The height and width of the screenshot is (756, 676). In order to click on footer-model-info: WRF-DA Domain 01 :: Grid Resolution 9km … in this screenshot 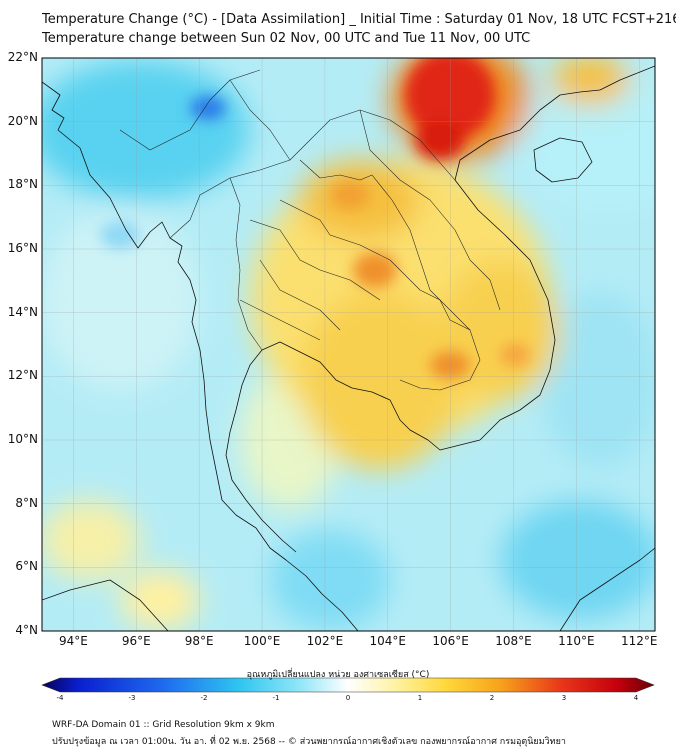, I will do `click(163, 725)`.